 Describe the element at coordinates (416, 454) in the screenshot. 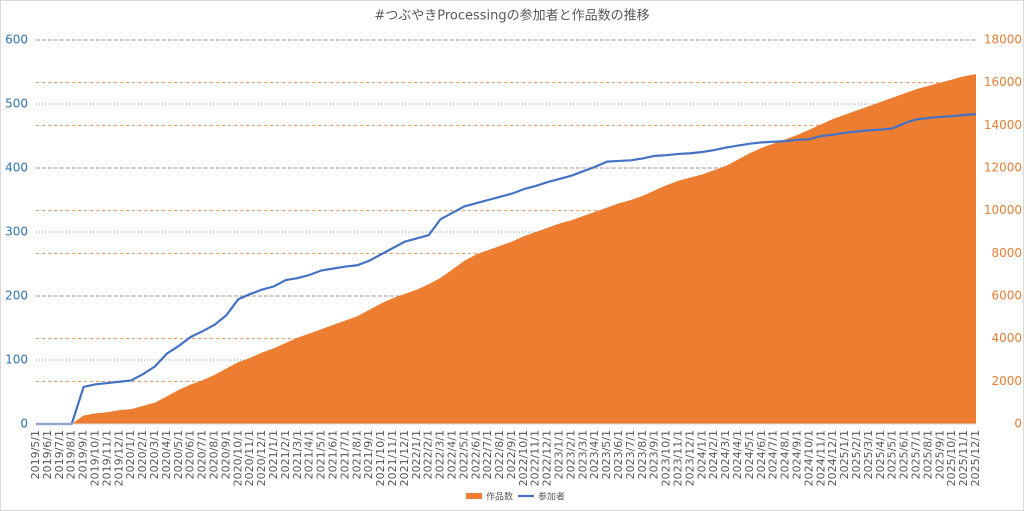

I see `x-tick-label: 2022/1/1` at that location.